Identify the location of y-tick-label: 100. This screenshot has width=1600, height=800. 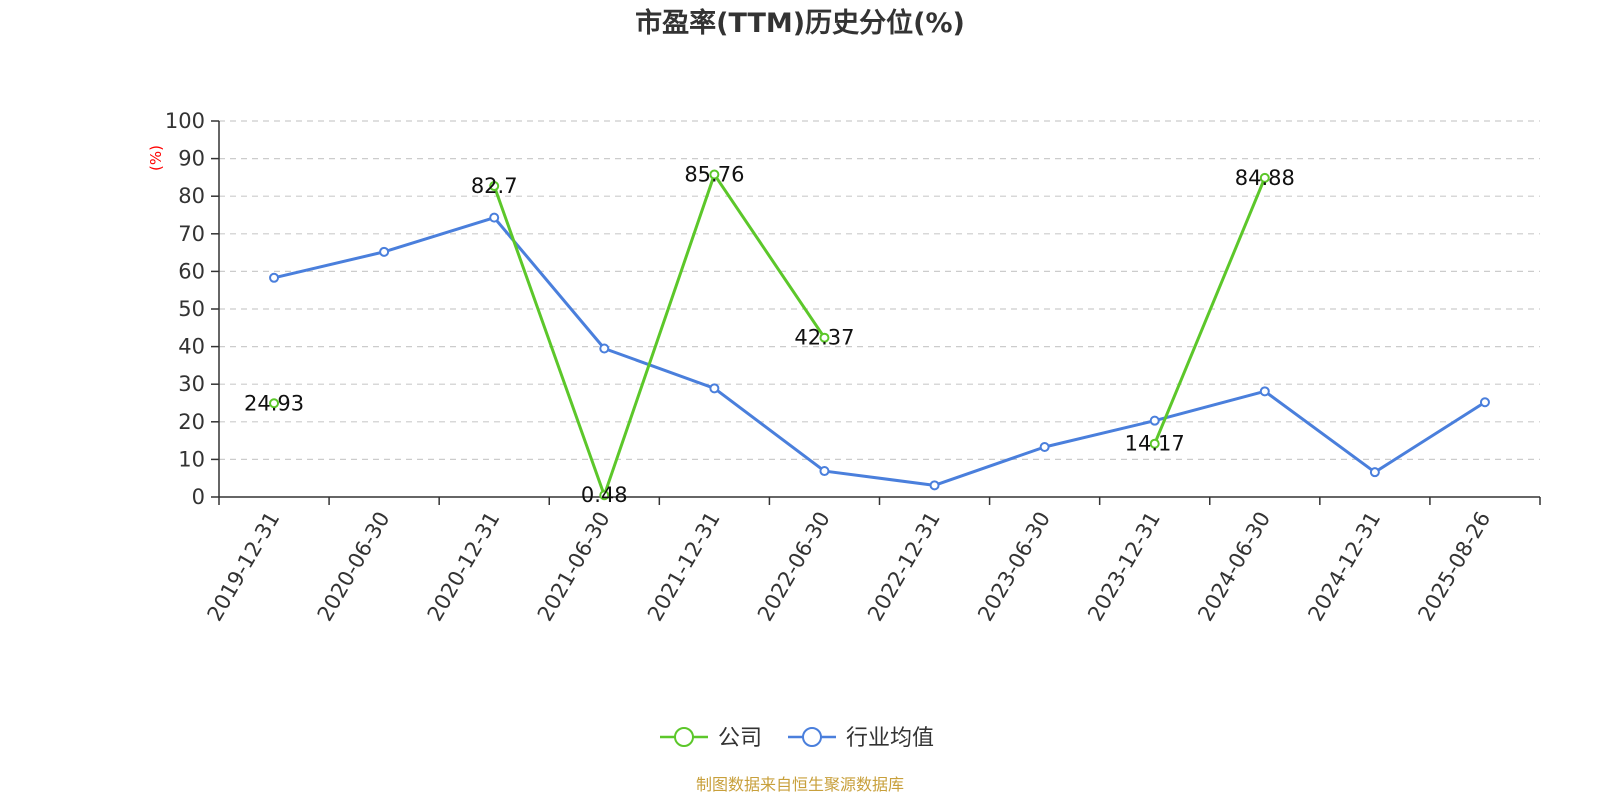
(185, 121).